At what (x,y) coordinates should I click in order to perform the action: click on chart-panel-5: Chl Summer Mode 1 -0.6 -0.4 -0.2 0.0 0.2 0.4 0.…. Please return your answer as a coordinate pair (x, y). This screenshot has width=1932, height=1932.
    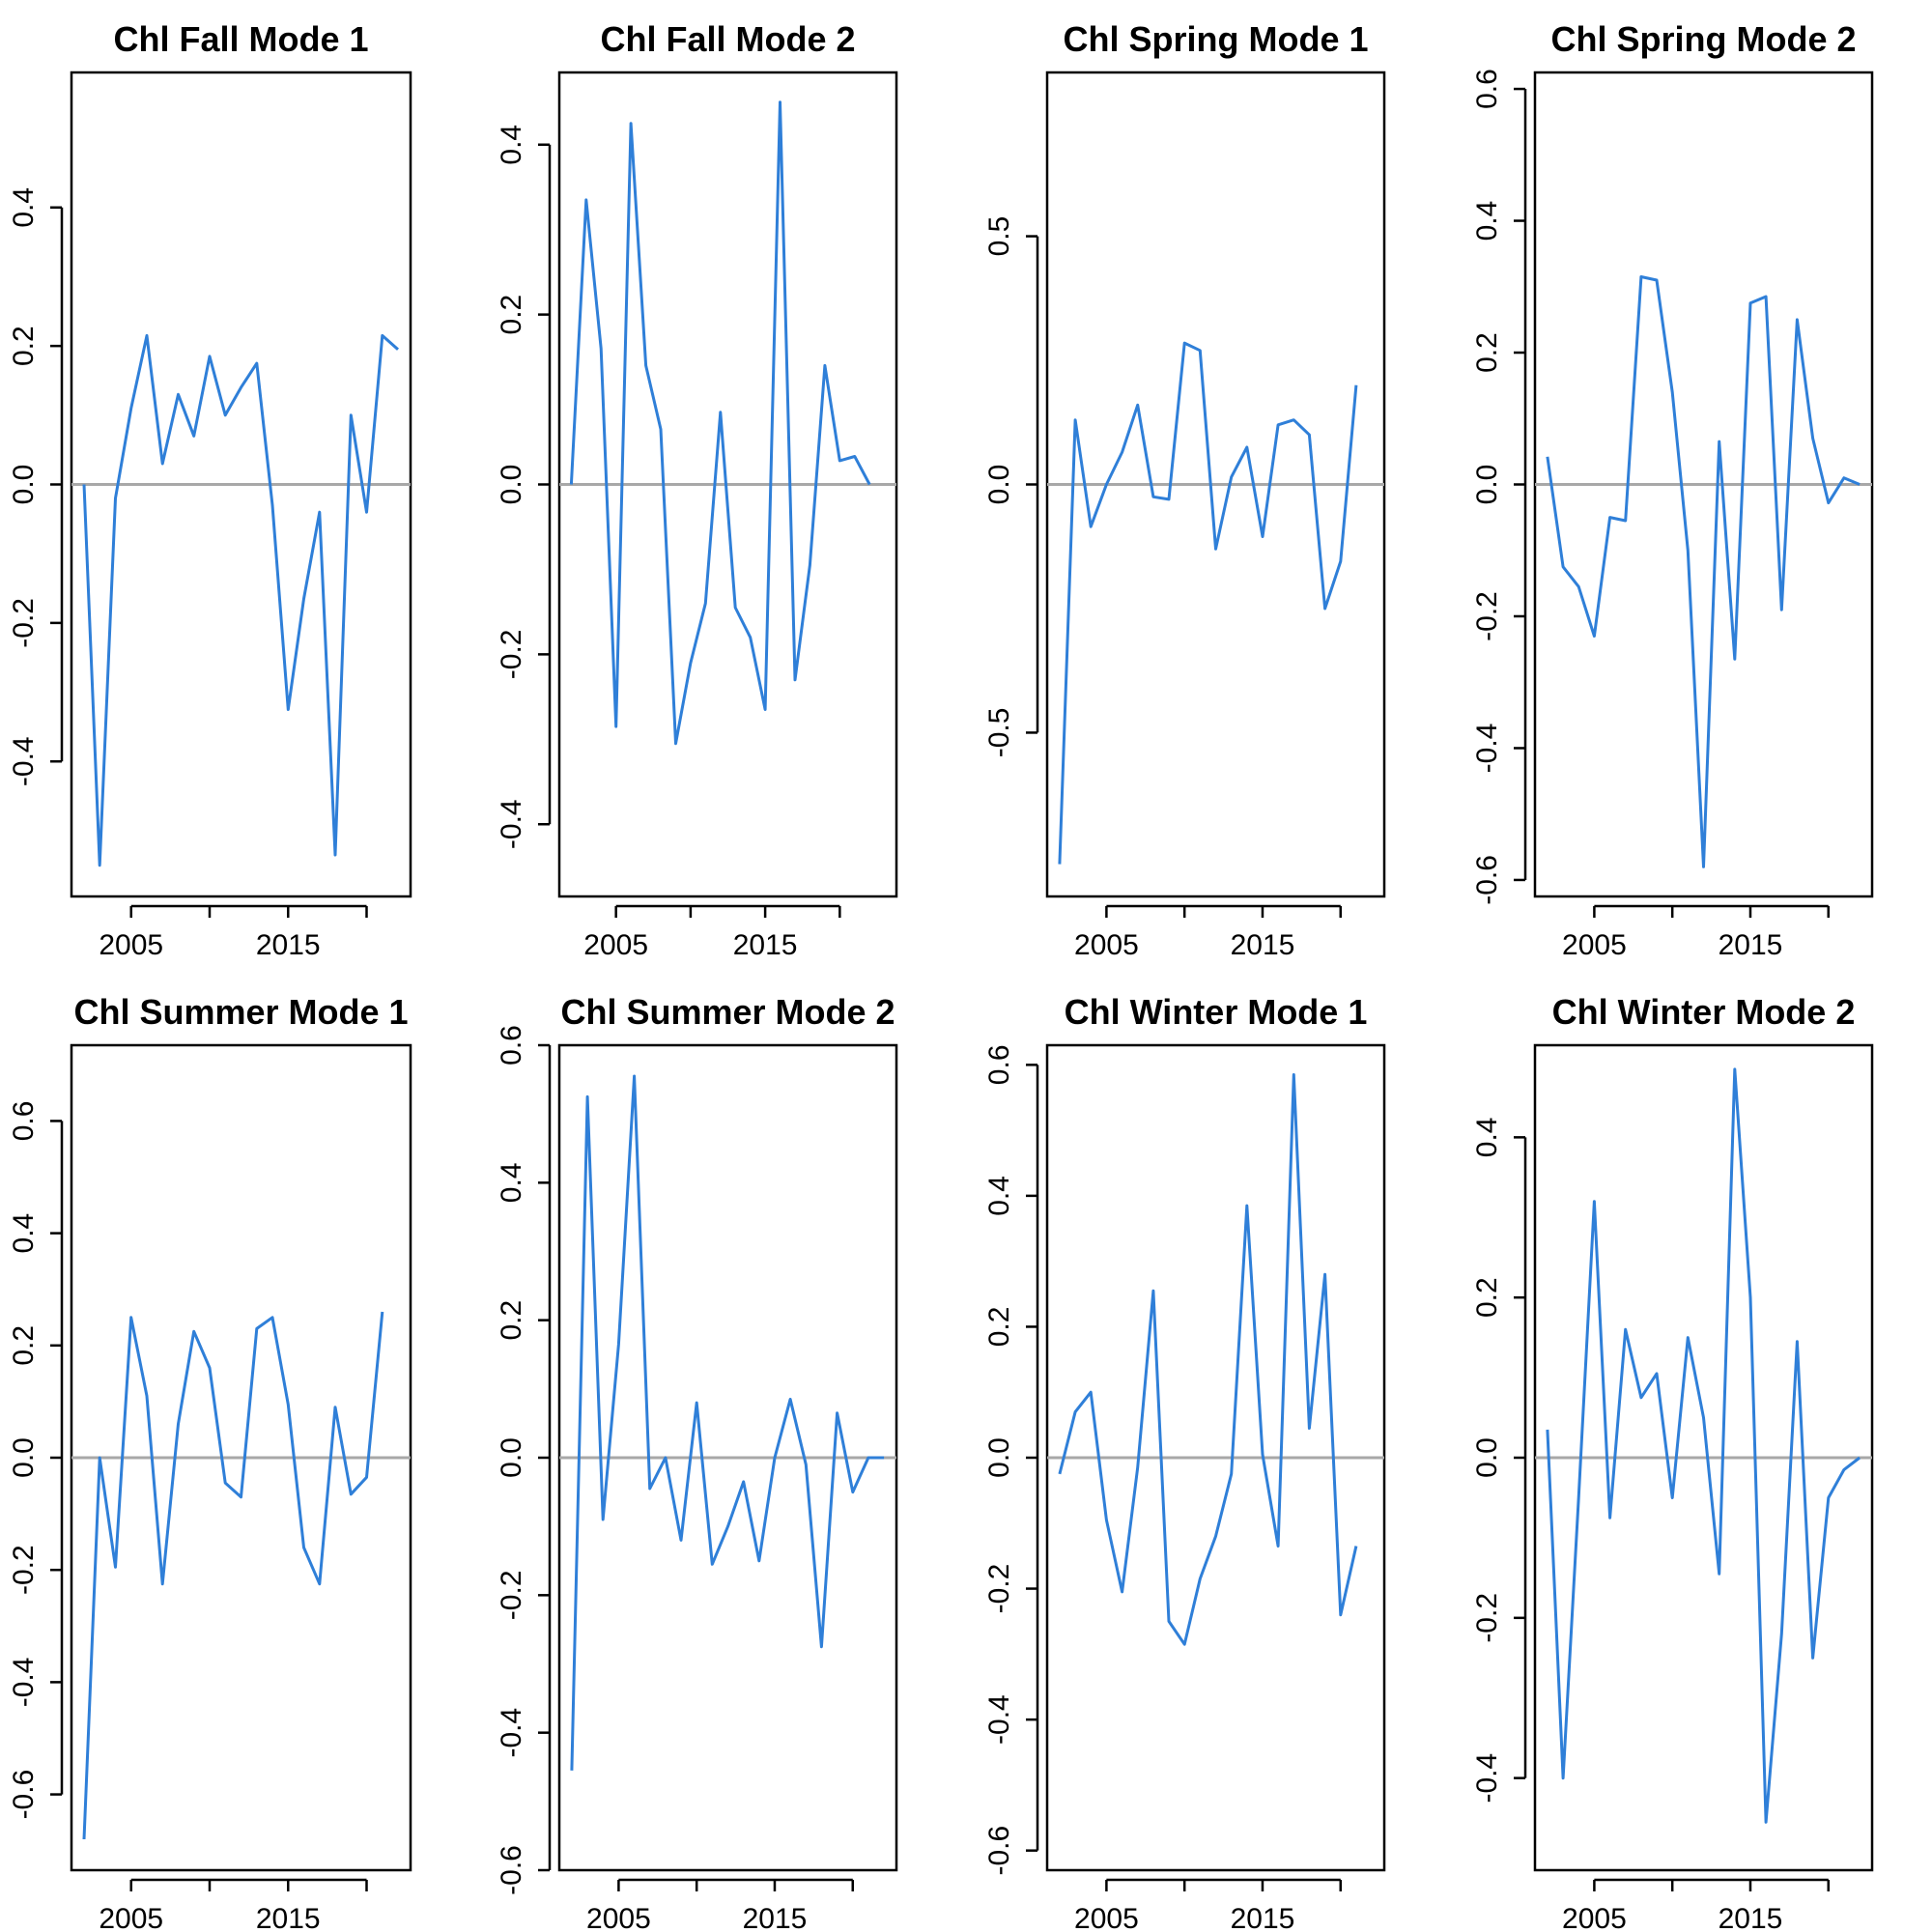
    Looking at the image, I should click on (210, 1462).